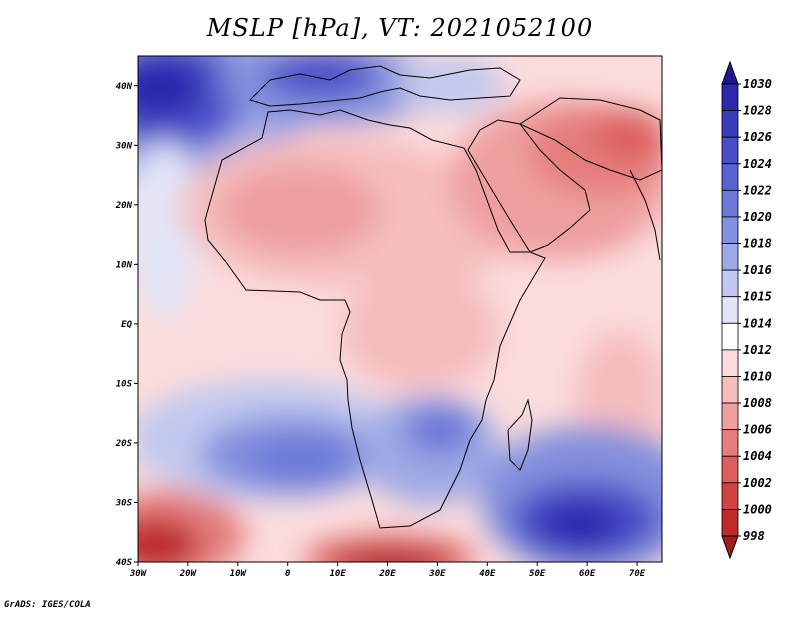  Describe the element at coordinates (757, 376) in the screenshot. I see `colorbar-label: 1010` at that location.